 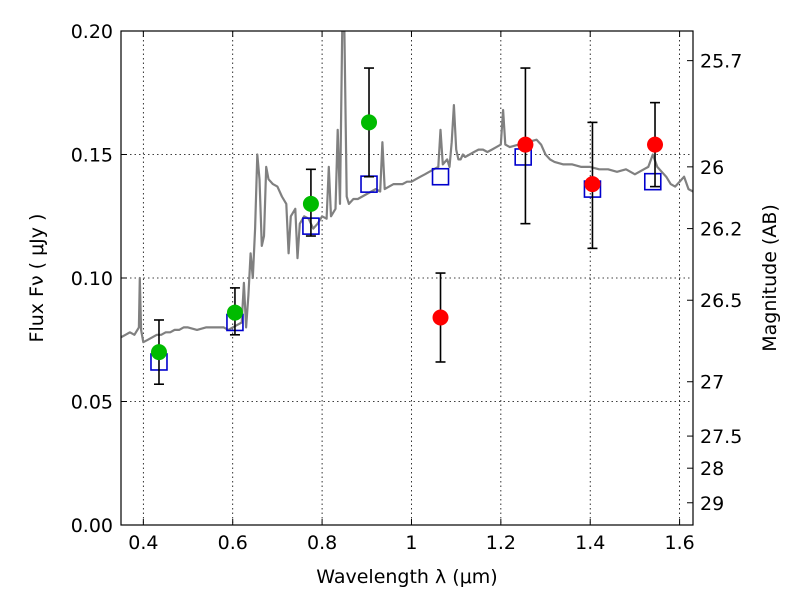 I want to click on y-axis-title: Flux Fν ( μJy ), so click(x=37, y=278).